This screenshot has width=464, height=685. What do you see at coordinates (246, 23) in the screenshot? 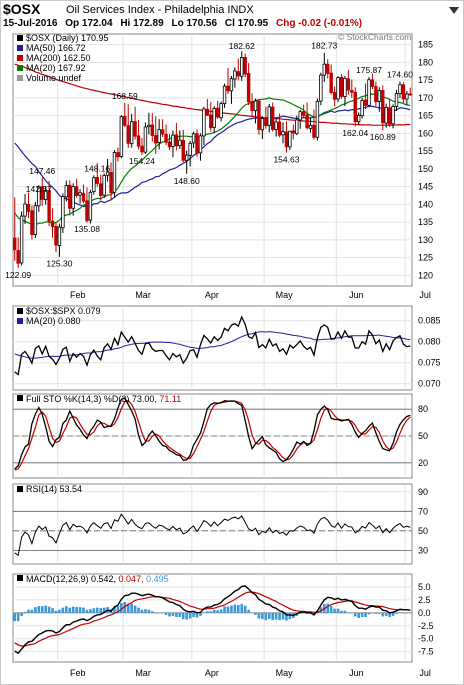
I see `close-label: Cl 170.95` at bounding box center [246, 23].